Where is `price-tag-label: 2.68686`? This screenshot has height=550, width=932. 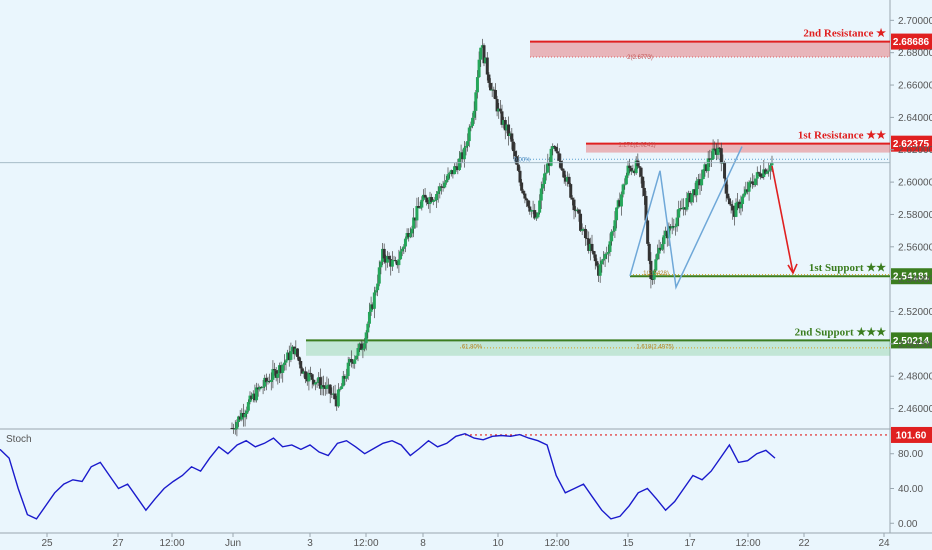 price-tag-label: 2.68686 is located at coordinates (911, 42).